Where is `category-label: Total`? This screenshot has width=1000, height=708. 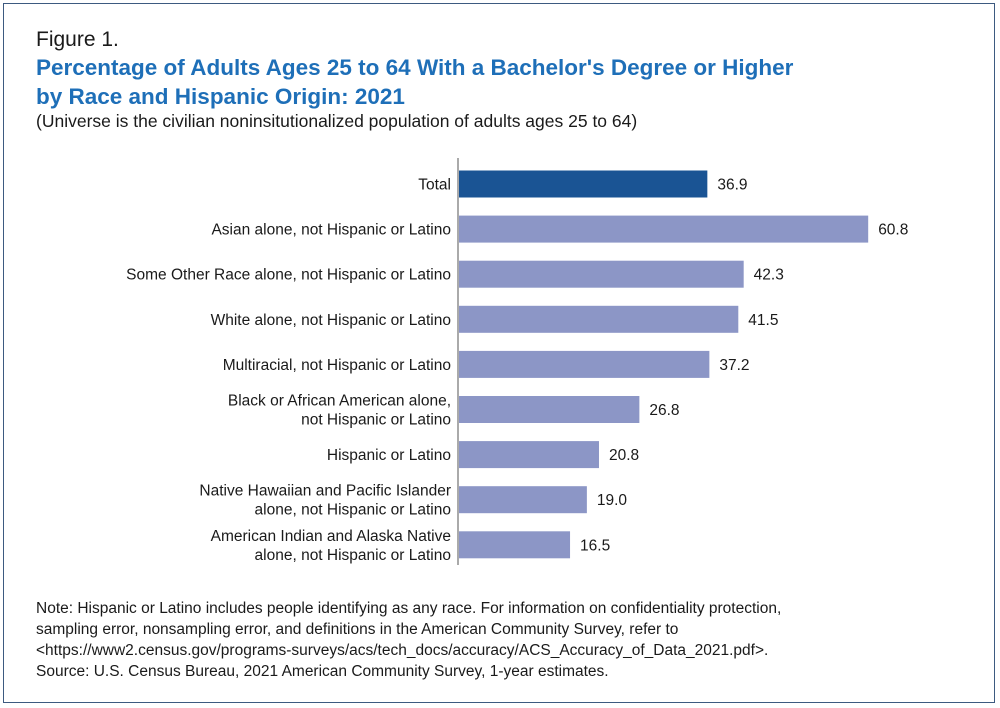 category-label: Total is located at coordinates (434, 185).